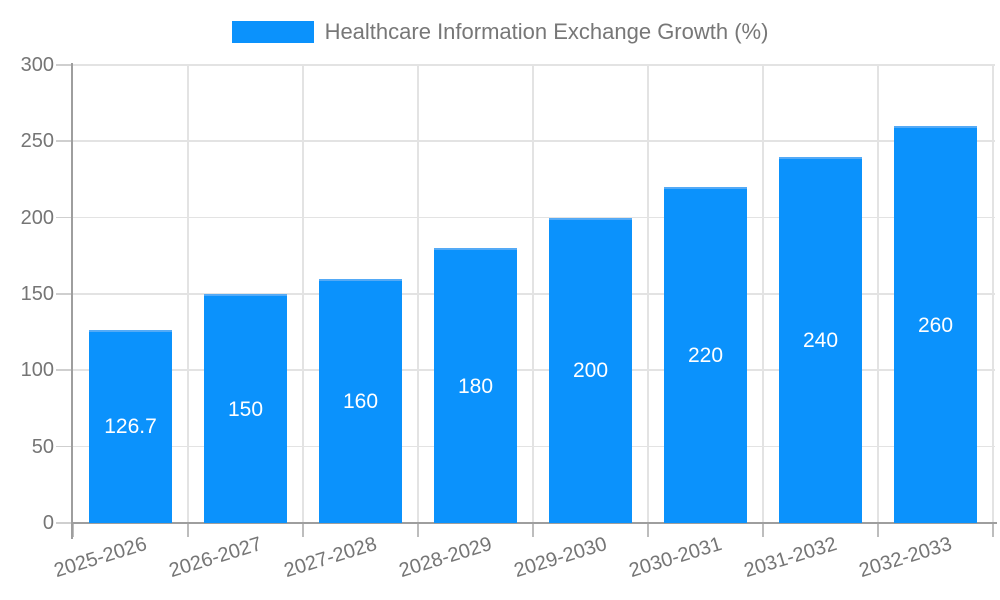 The image size is (1000, 600). I want to click on bar-value-label: 220, so click(705, 356).